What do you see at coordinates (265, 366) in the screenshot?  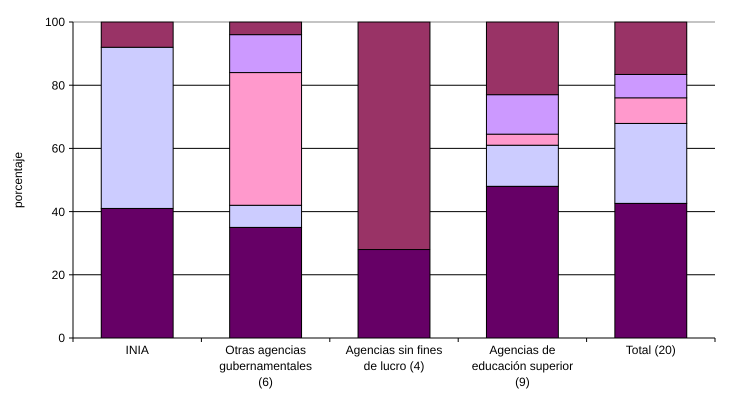 I see `x-tick-label: Otras agencias gubernamentales (6)` at bounding box center [265, 366].